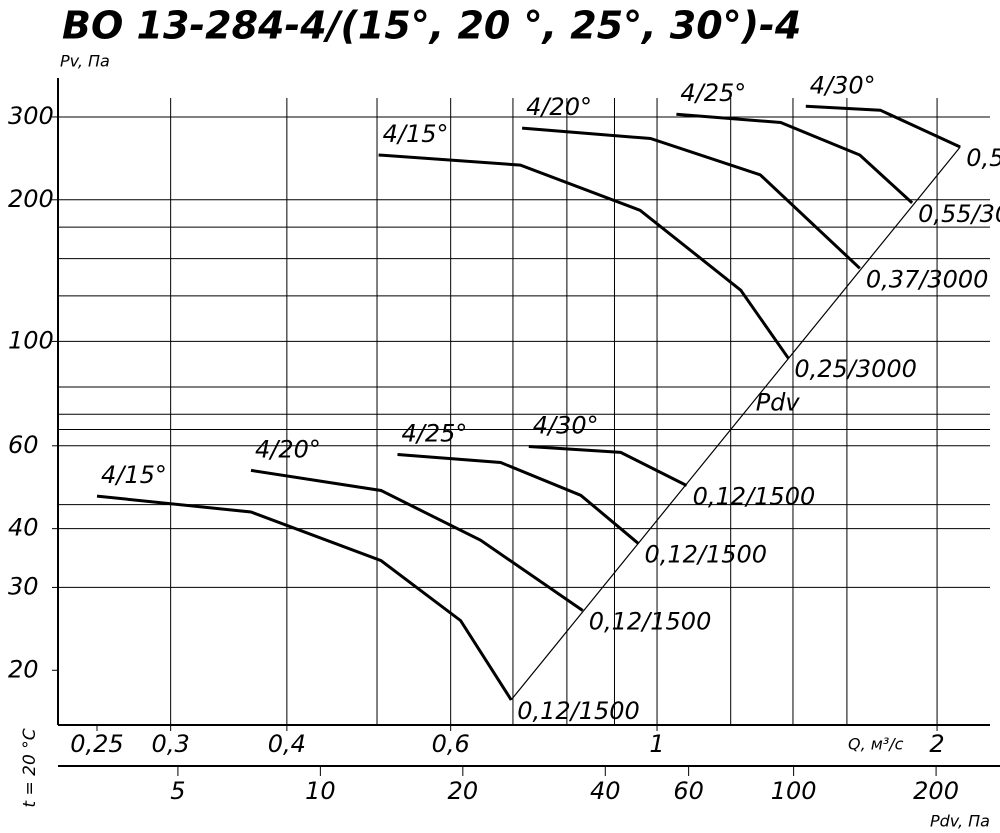 The width and height of the screenshot is (1000, 833). What do you see at coordinates (177, 791) in the screenshot?
I see `x2-tick-label: 5` at bounding box center [177, 791].